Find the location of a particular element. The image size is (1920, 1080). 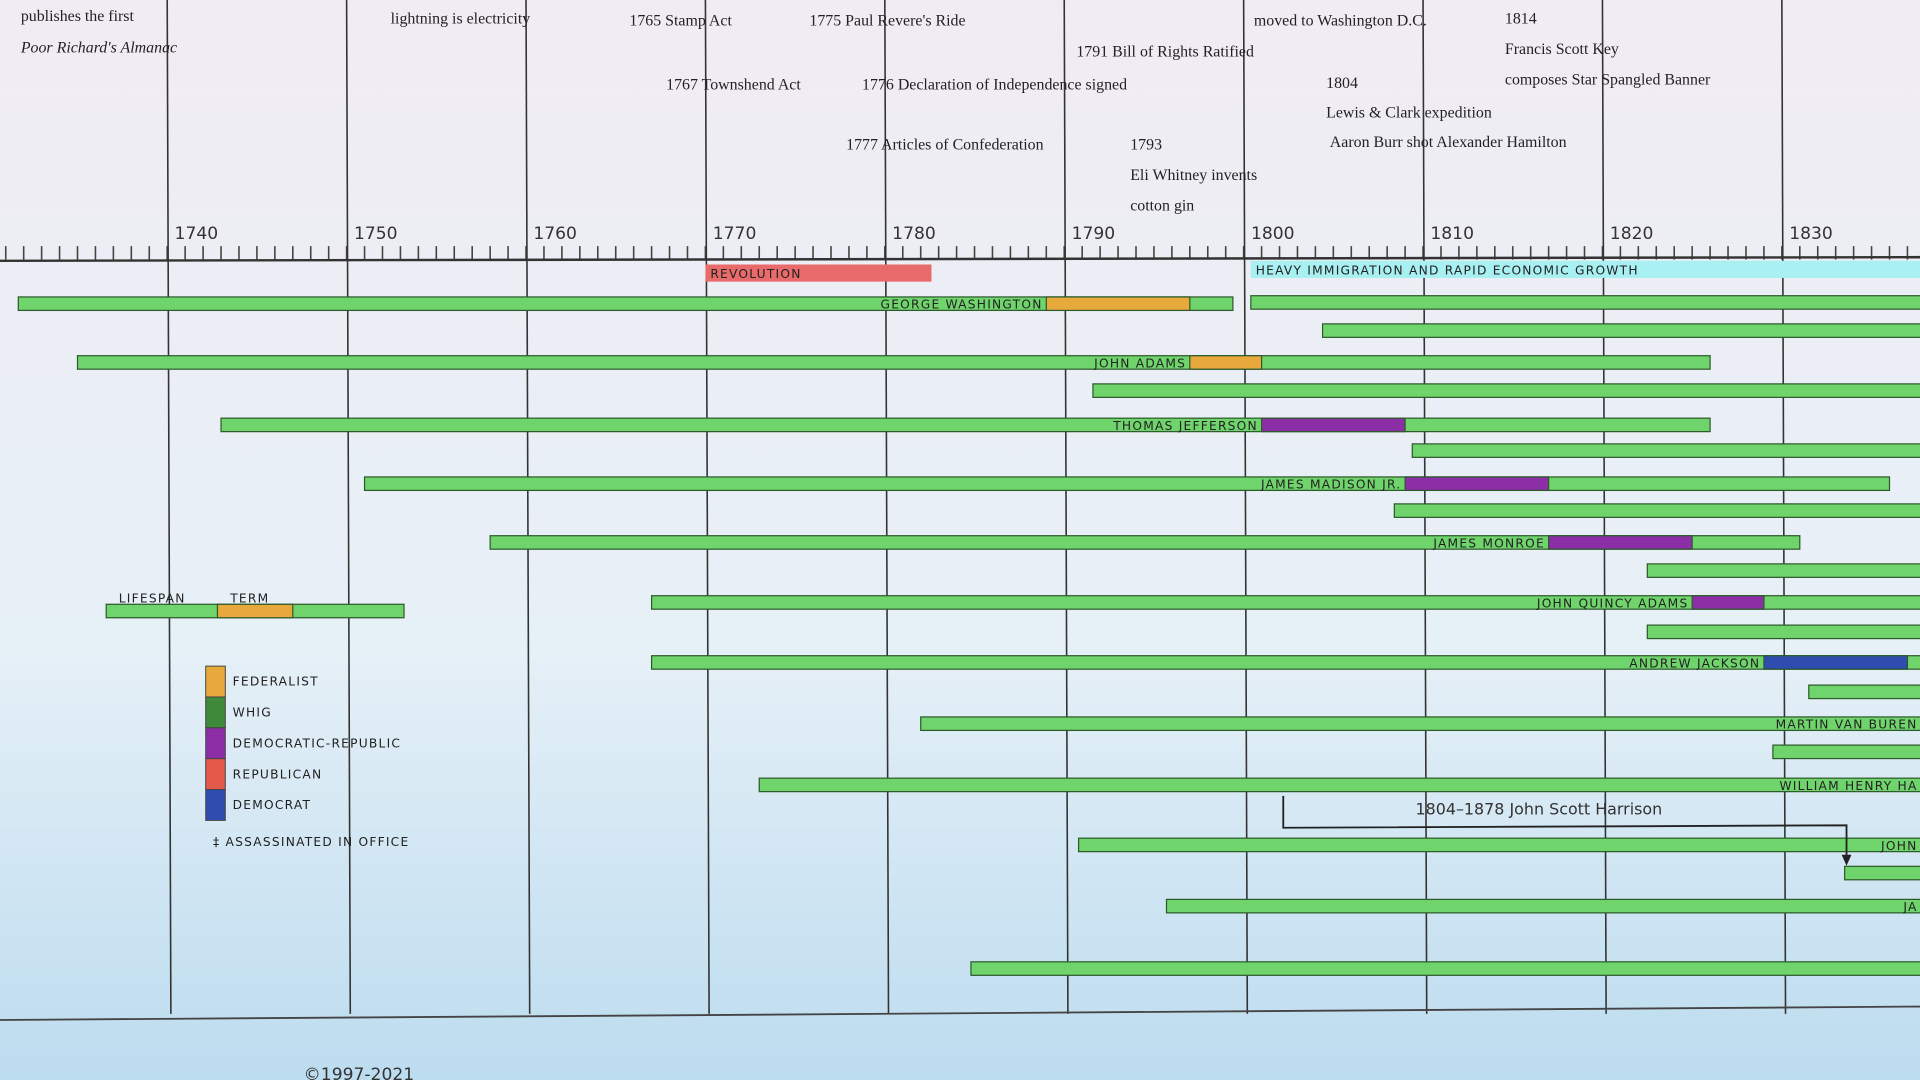

annotation: composes Star Spangled Banner is located at coordinates (1608, 79).